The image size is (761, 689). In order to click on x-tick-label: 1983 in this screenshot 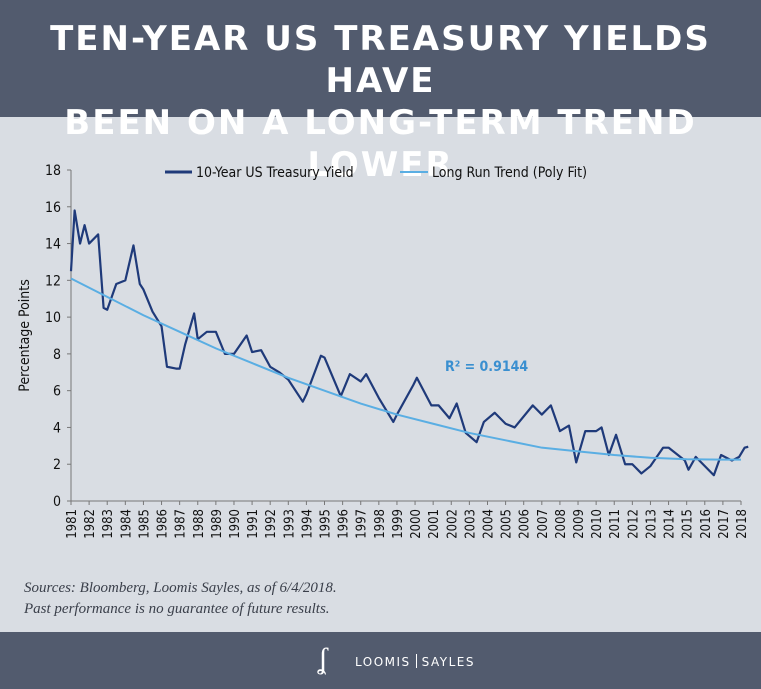, I will do `click(108, 524)`.